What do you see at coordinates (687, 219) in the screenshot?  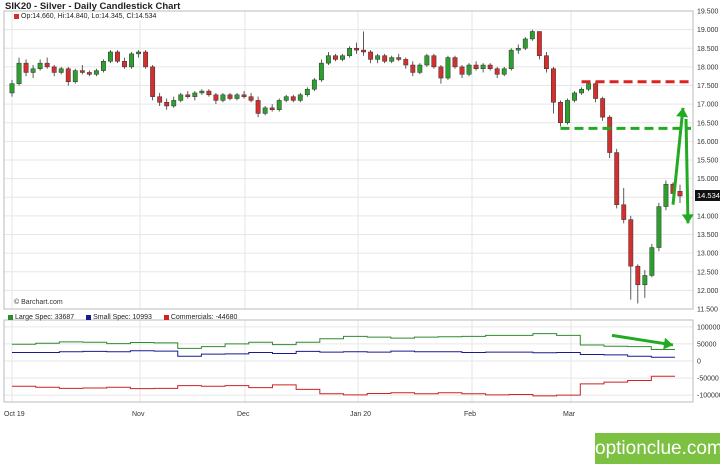 I see `down-arrow-head` at bounding box center [687, 219].